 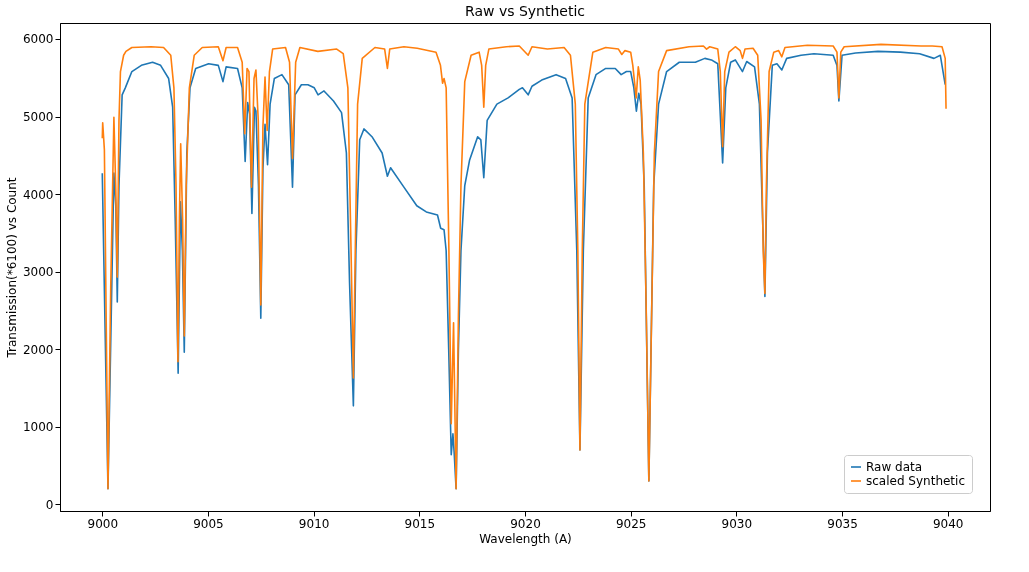 I want to click on chart-title: Raw vs Synthetic, so click(x=525, y=11).